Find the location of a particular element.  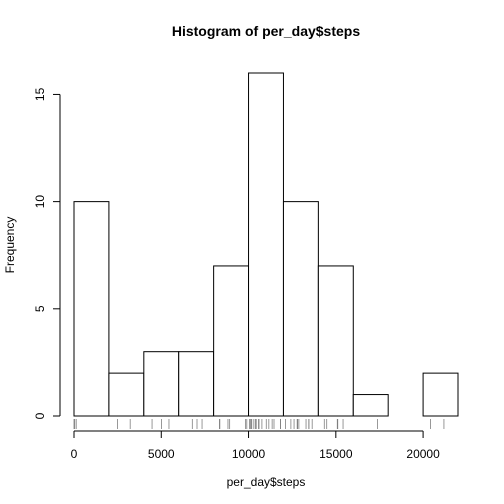

y-axis-ticks is located at coordinates (56, 255).